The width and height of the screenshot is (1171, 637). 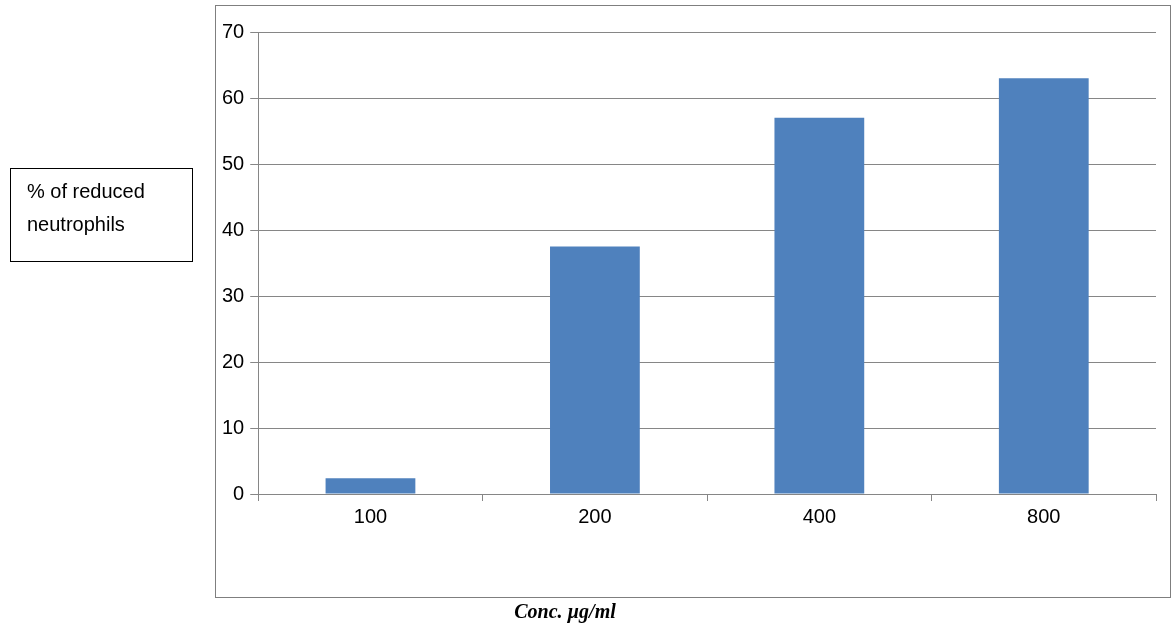 What do you see at coordinates (819, 515) in the screenshot?
I see `x-tick-label: 400` at bounding box center [819, 515].